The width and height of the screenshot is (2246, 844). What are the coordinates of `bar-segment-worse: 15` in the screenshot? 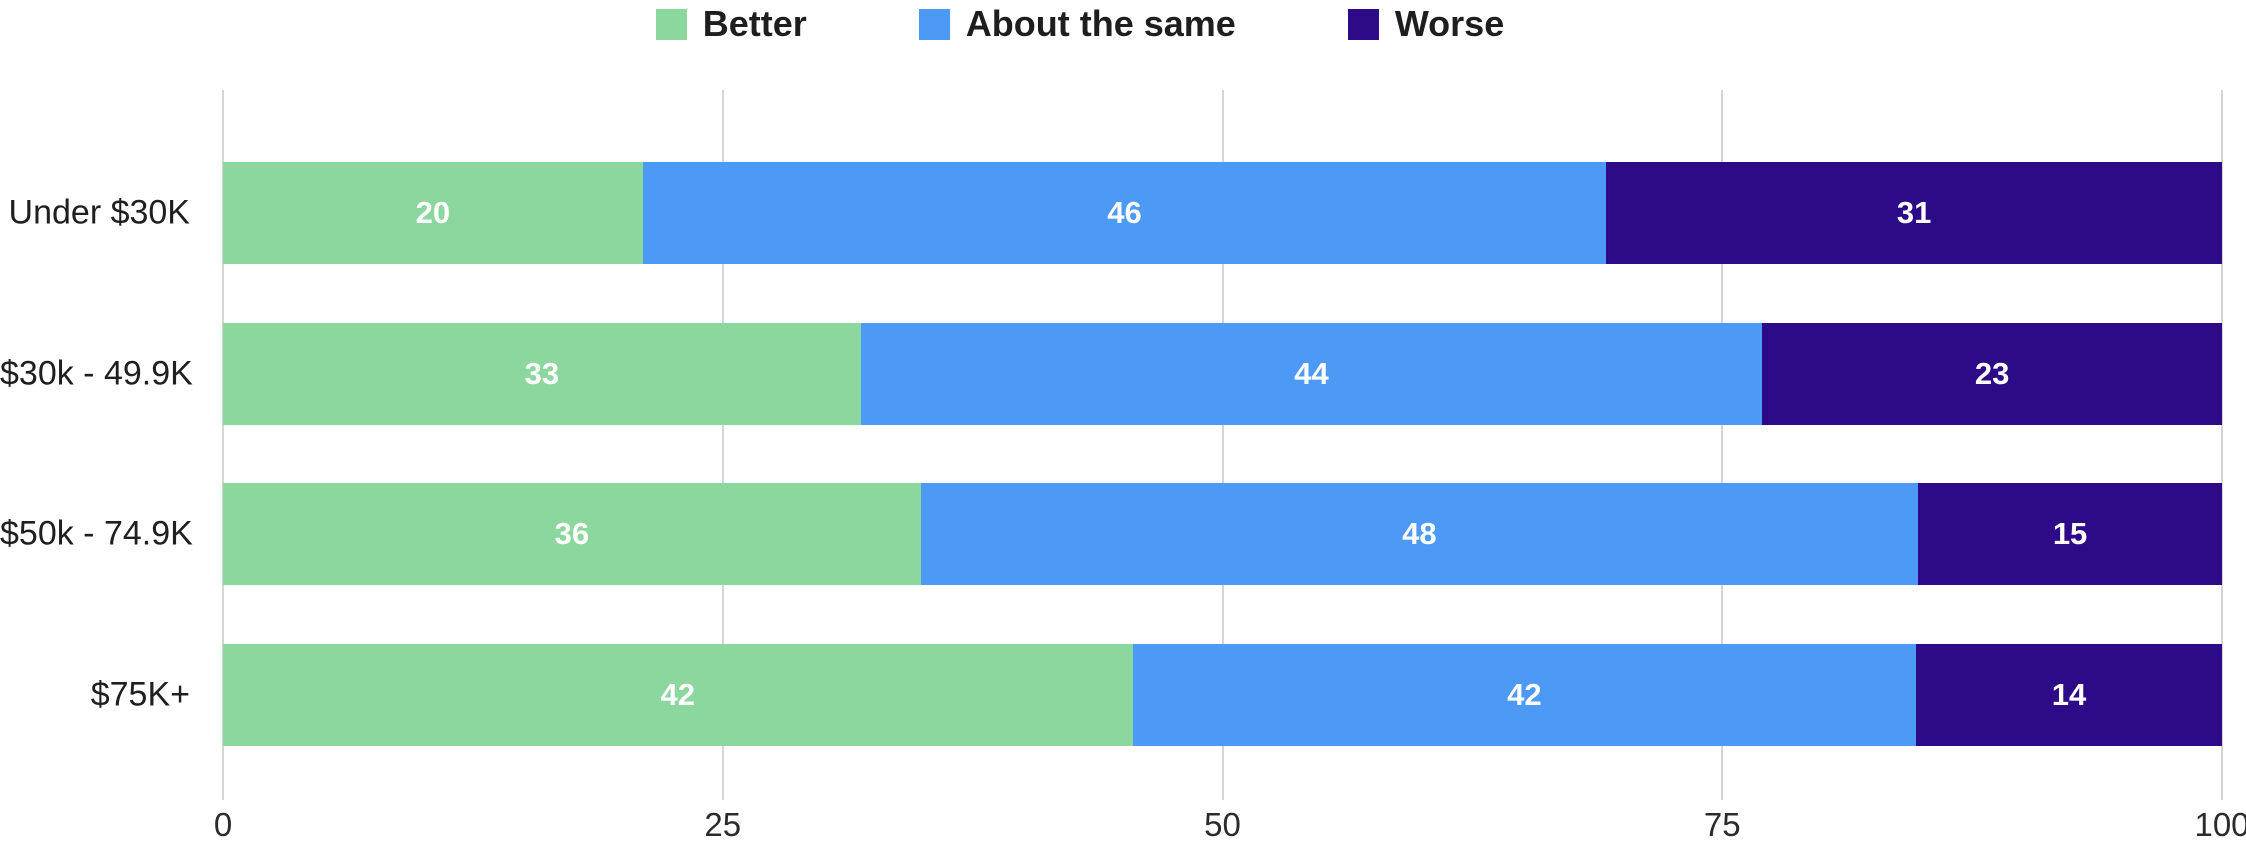 It's located at (2070, 534).